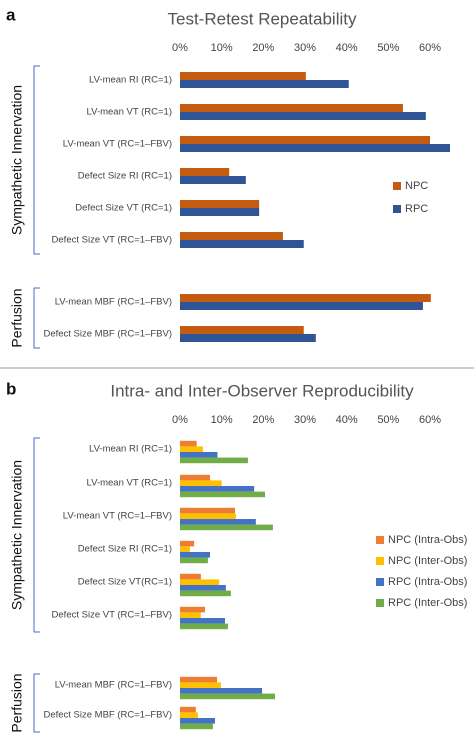 The width and height of the screenshot is (474, 748). Describe the element at coordinates (11, 14) in the screenshot. I see `panel-letter: a` at that location.